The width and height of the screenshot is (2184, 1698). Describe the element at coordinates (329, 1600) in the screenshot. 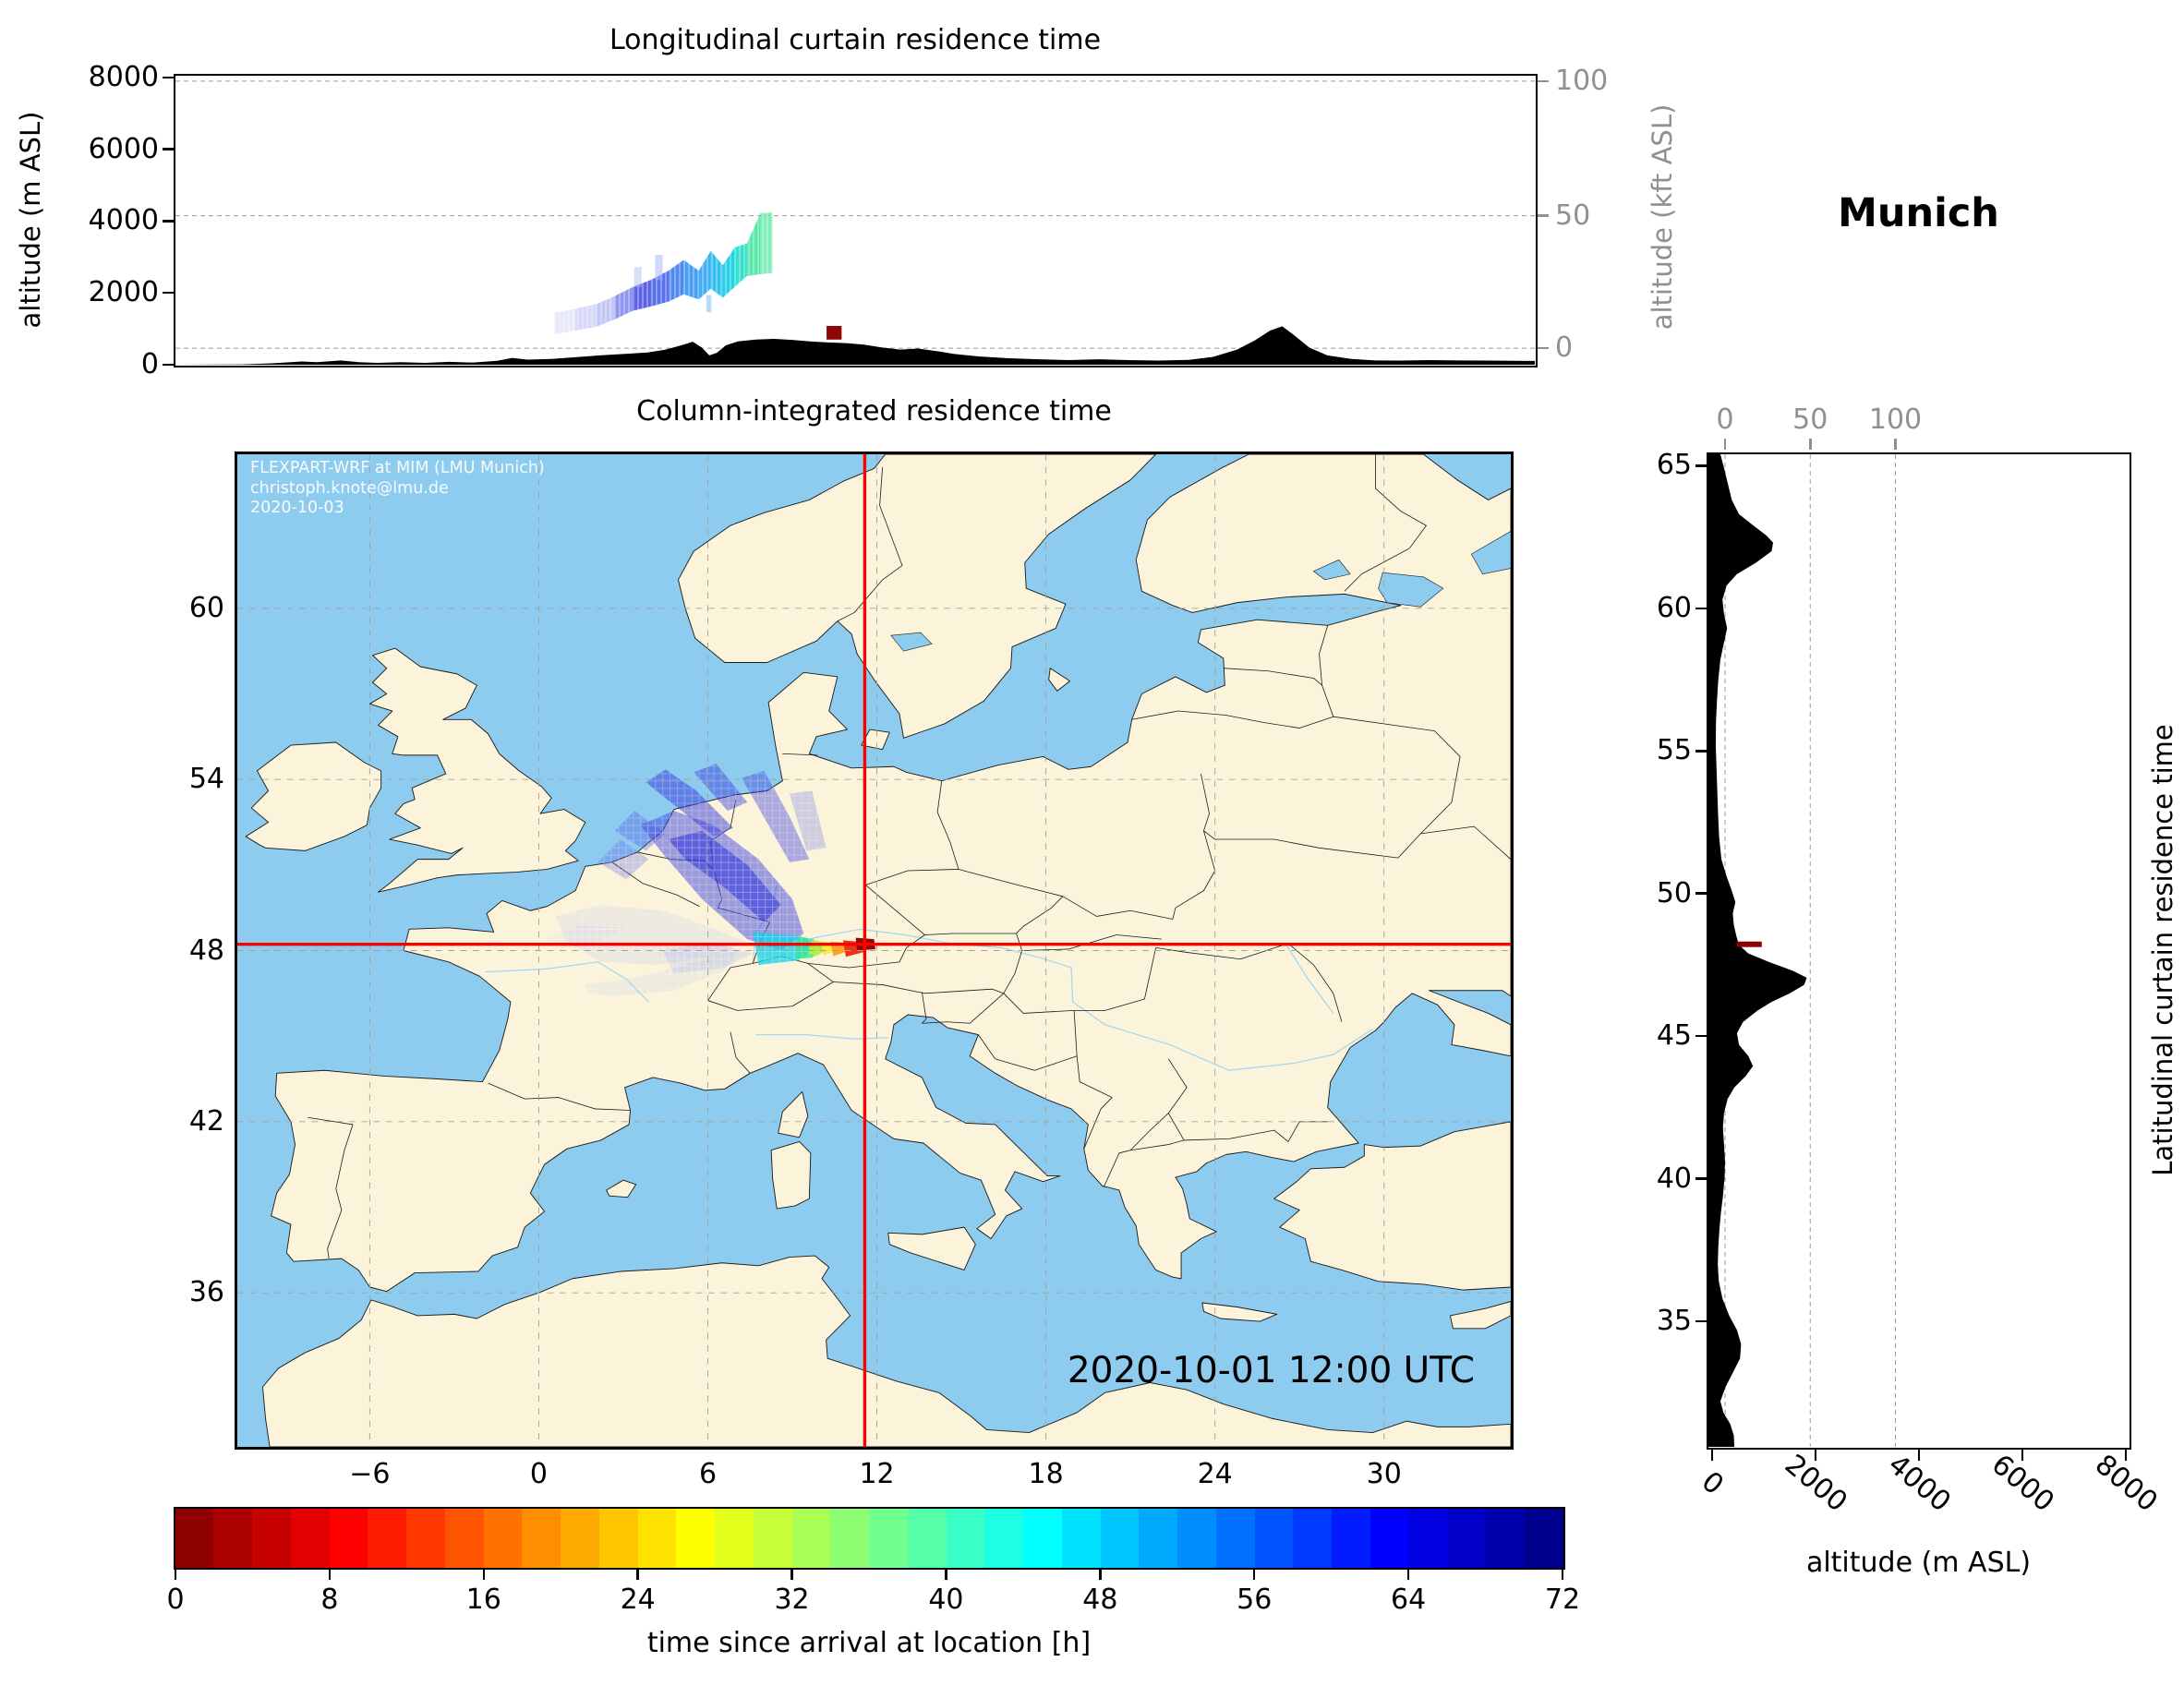

I see `colorbar-tick-label: 8` at that location.